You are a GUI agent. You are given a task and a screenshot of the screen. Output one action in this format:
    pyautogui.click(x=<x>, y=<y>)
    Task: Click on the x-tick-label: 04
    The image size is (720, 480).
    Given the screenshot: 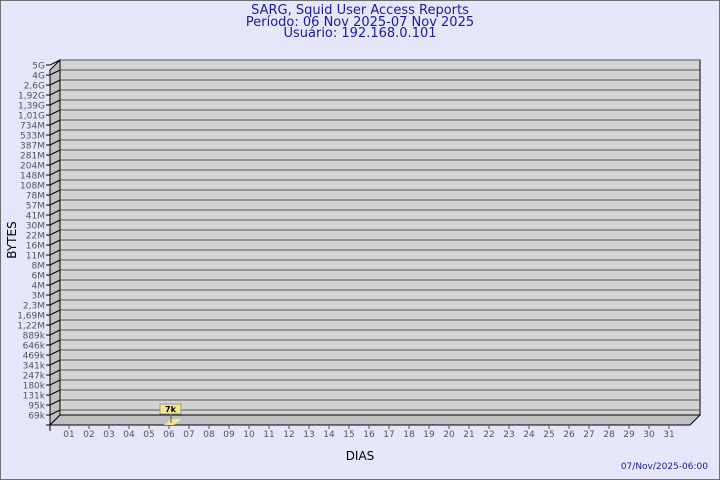 What is the action you would take?
    pyautogui.click(x=129, y=435)
    